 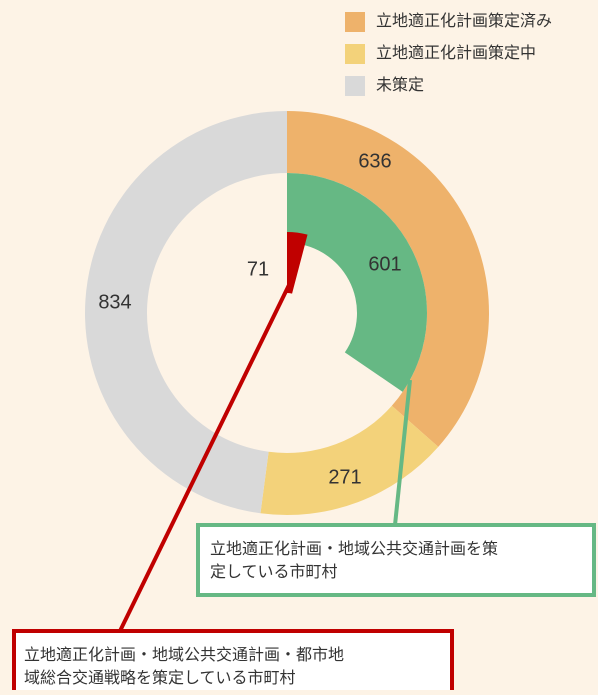 I want to click on legend-label: 立地適正化計画策定済み, so click(x=464, y=21).